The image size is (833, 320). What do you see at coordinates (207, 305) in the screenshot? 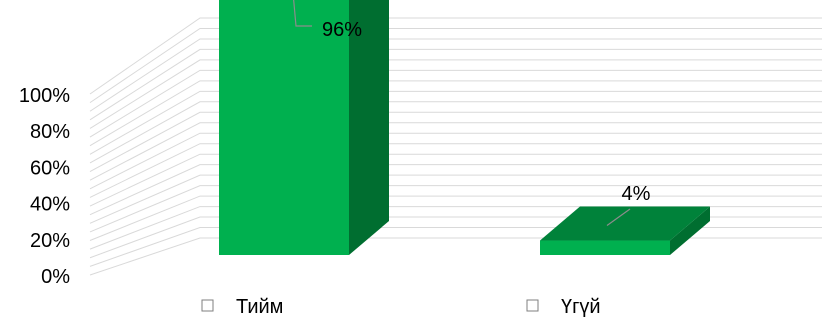
I see `legend-marker-tiim` at bounding box center [207, 305].